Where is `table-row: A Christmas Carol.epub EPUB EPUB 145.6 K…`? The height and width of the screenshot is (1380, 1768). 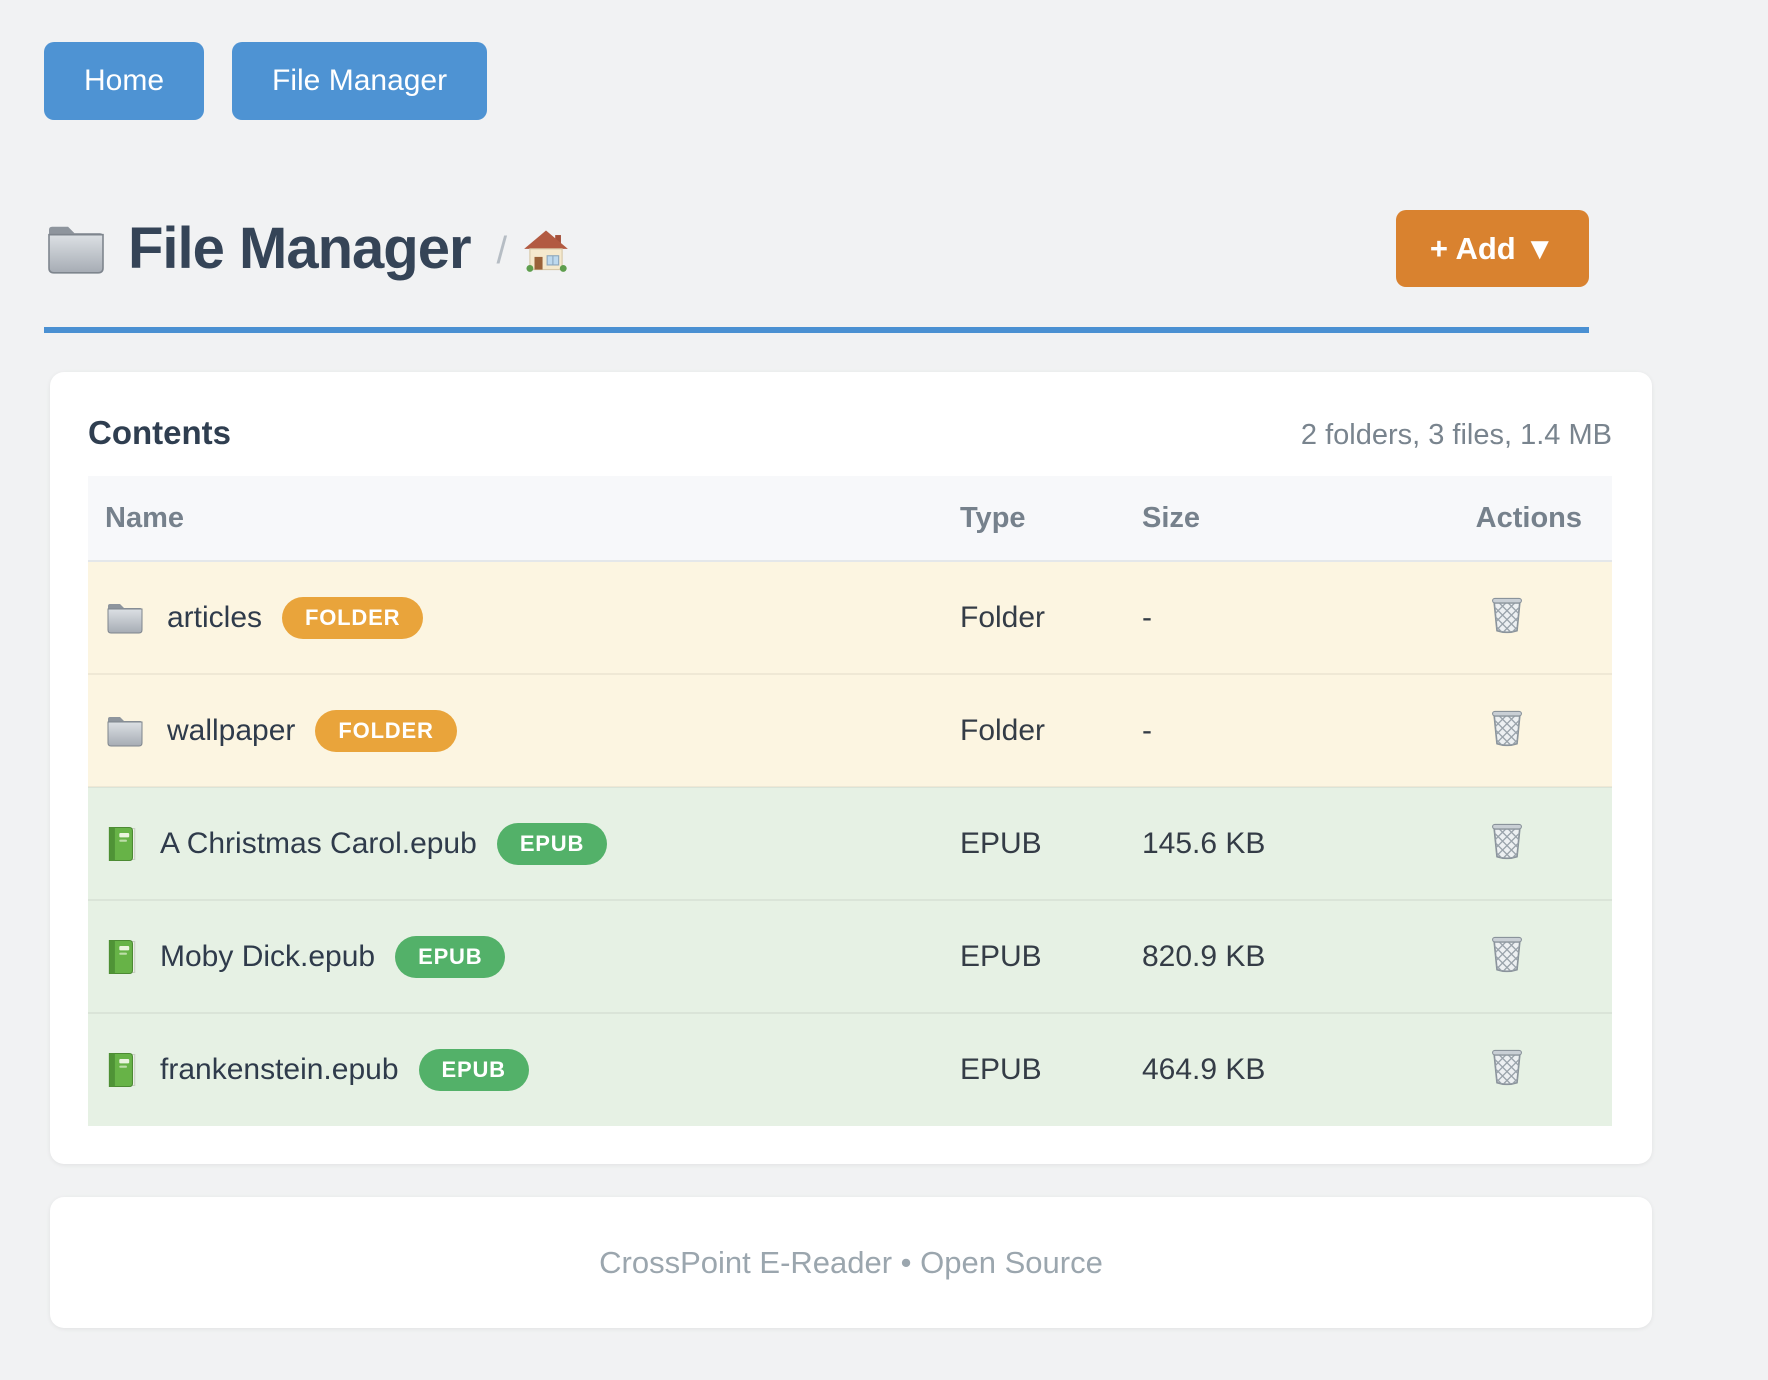 table-row: A Christmas Carol.epub EPUB EPUB 145.6 K… is located at coordinates (850, 843).